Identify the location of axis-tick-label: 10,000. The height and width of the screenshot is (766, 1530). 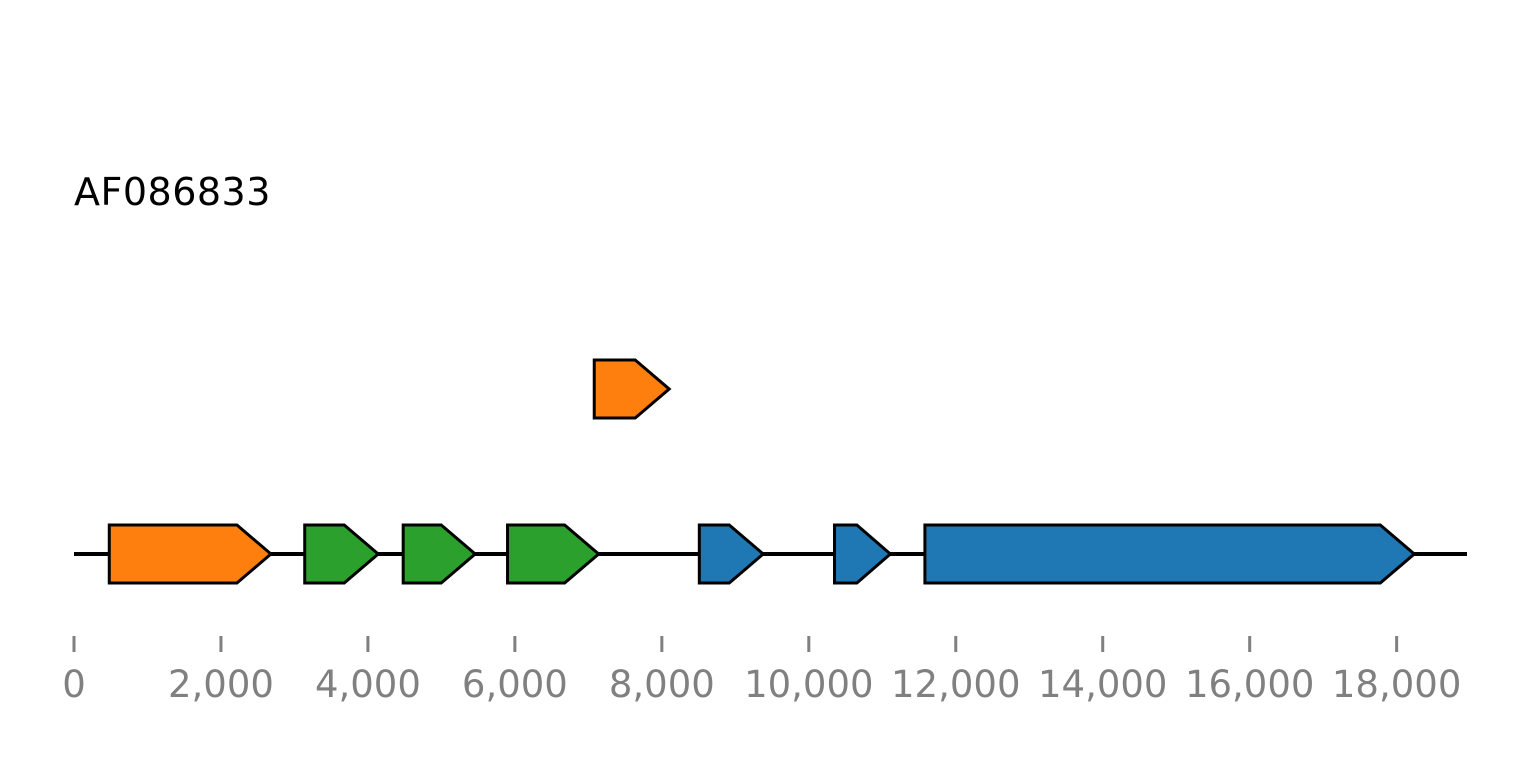
(808, 684).